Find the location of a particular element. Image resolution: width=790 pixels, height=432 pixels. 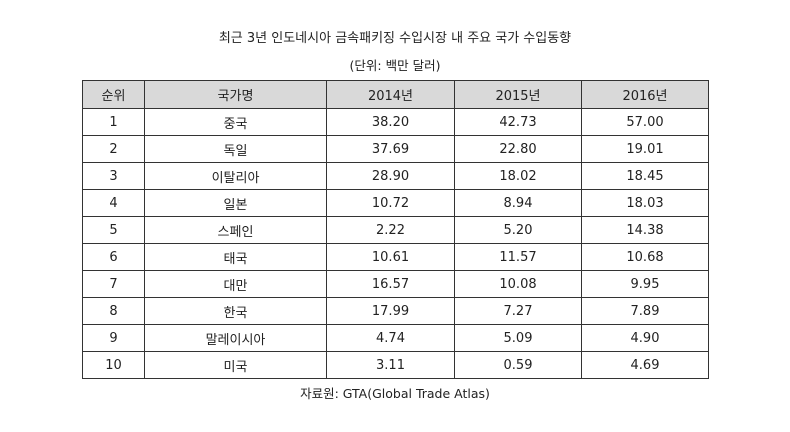

value-2016-cell: 4.69 is located at coordinates (645, 365).